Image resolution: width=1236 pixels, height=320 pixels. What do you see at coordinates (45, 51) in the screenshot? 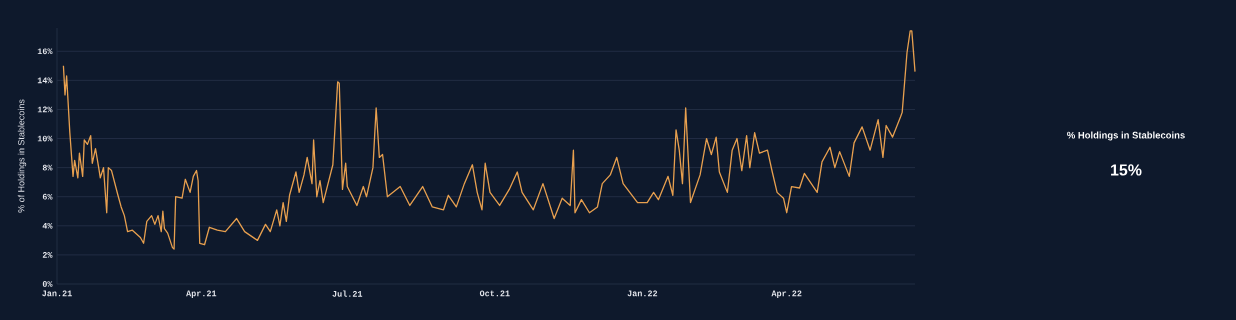
I see `y-tick-label: 16%` at bounding box center [45, 51].